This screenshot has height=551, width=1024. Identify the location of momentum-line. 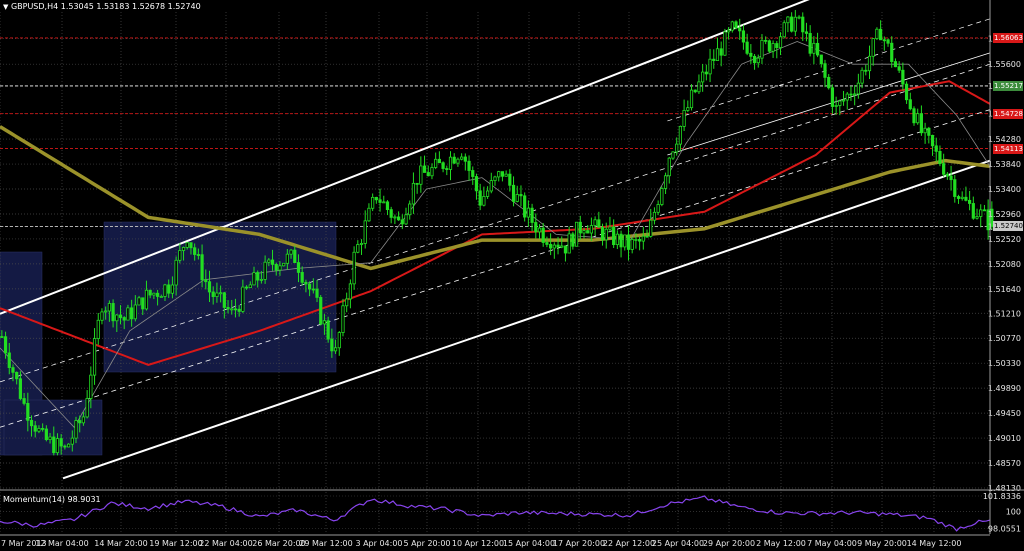
(495, 513).